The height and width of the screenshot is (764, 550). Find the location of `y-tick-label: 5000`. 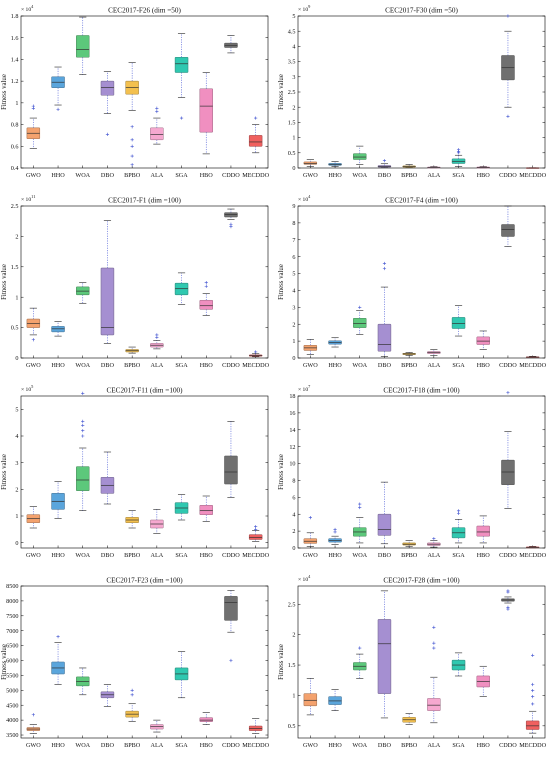

y-tick-label: 5000 is located at coordinates (12, 690).